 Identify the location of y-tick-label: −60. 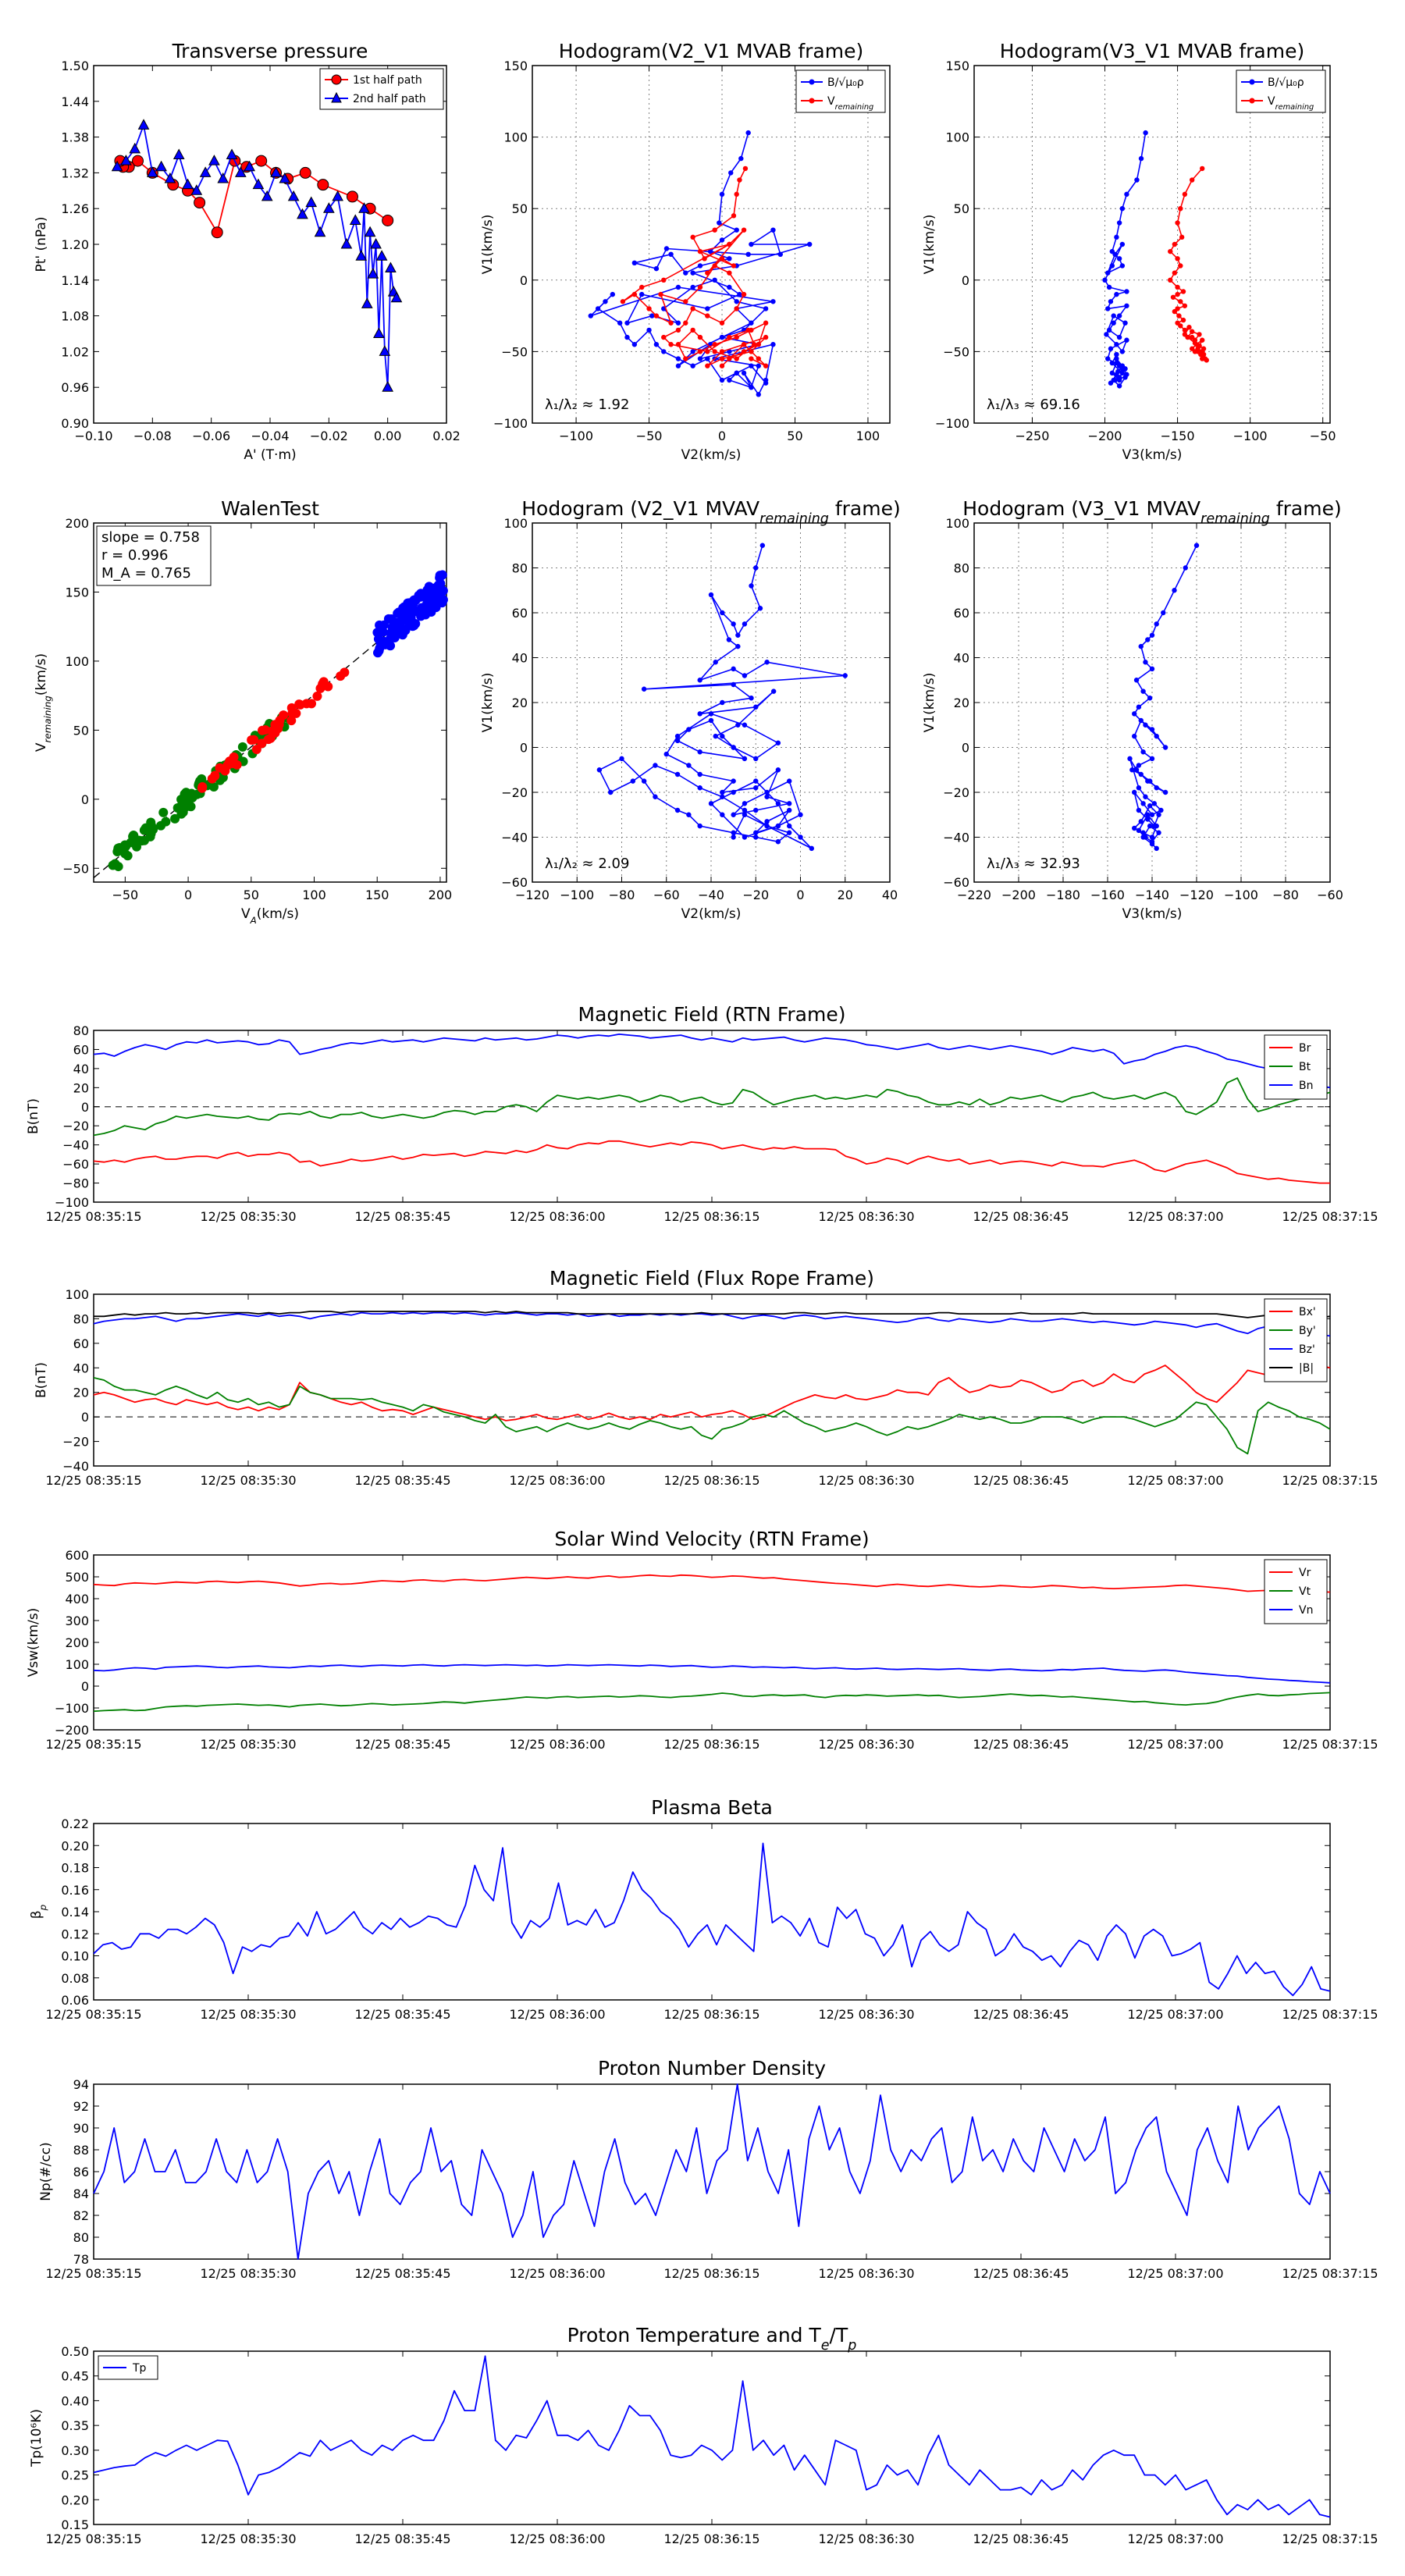
(956, 882).